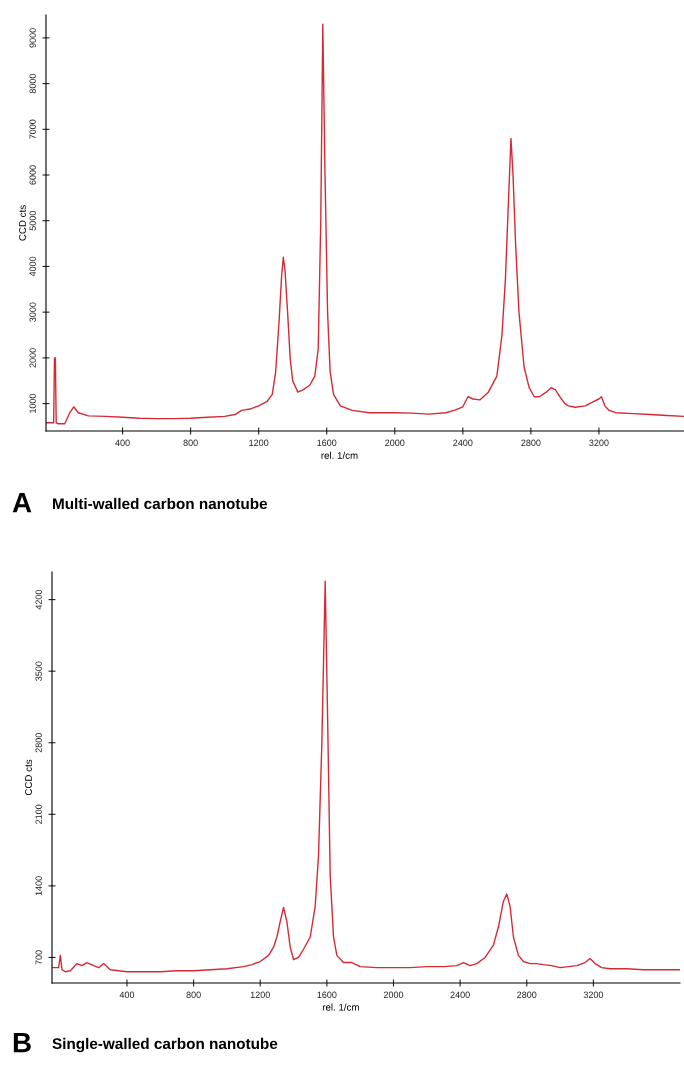 This screenshot has height=1070, width=684. Describe the element at coordinates (22, 1043) in the screenshot. I see `text: B` at that location.